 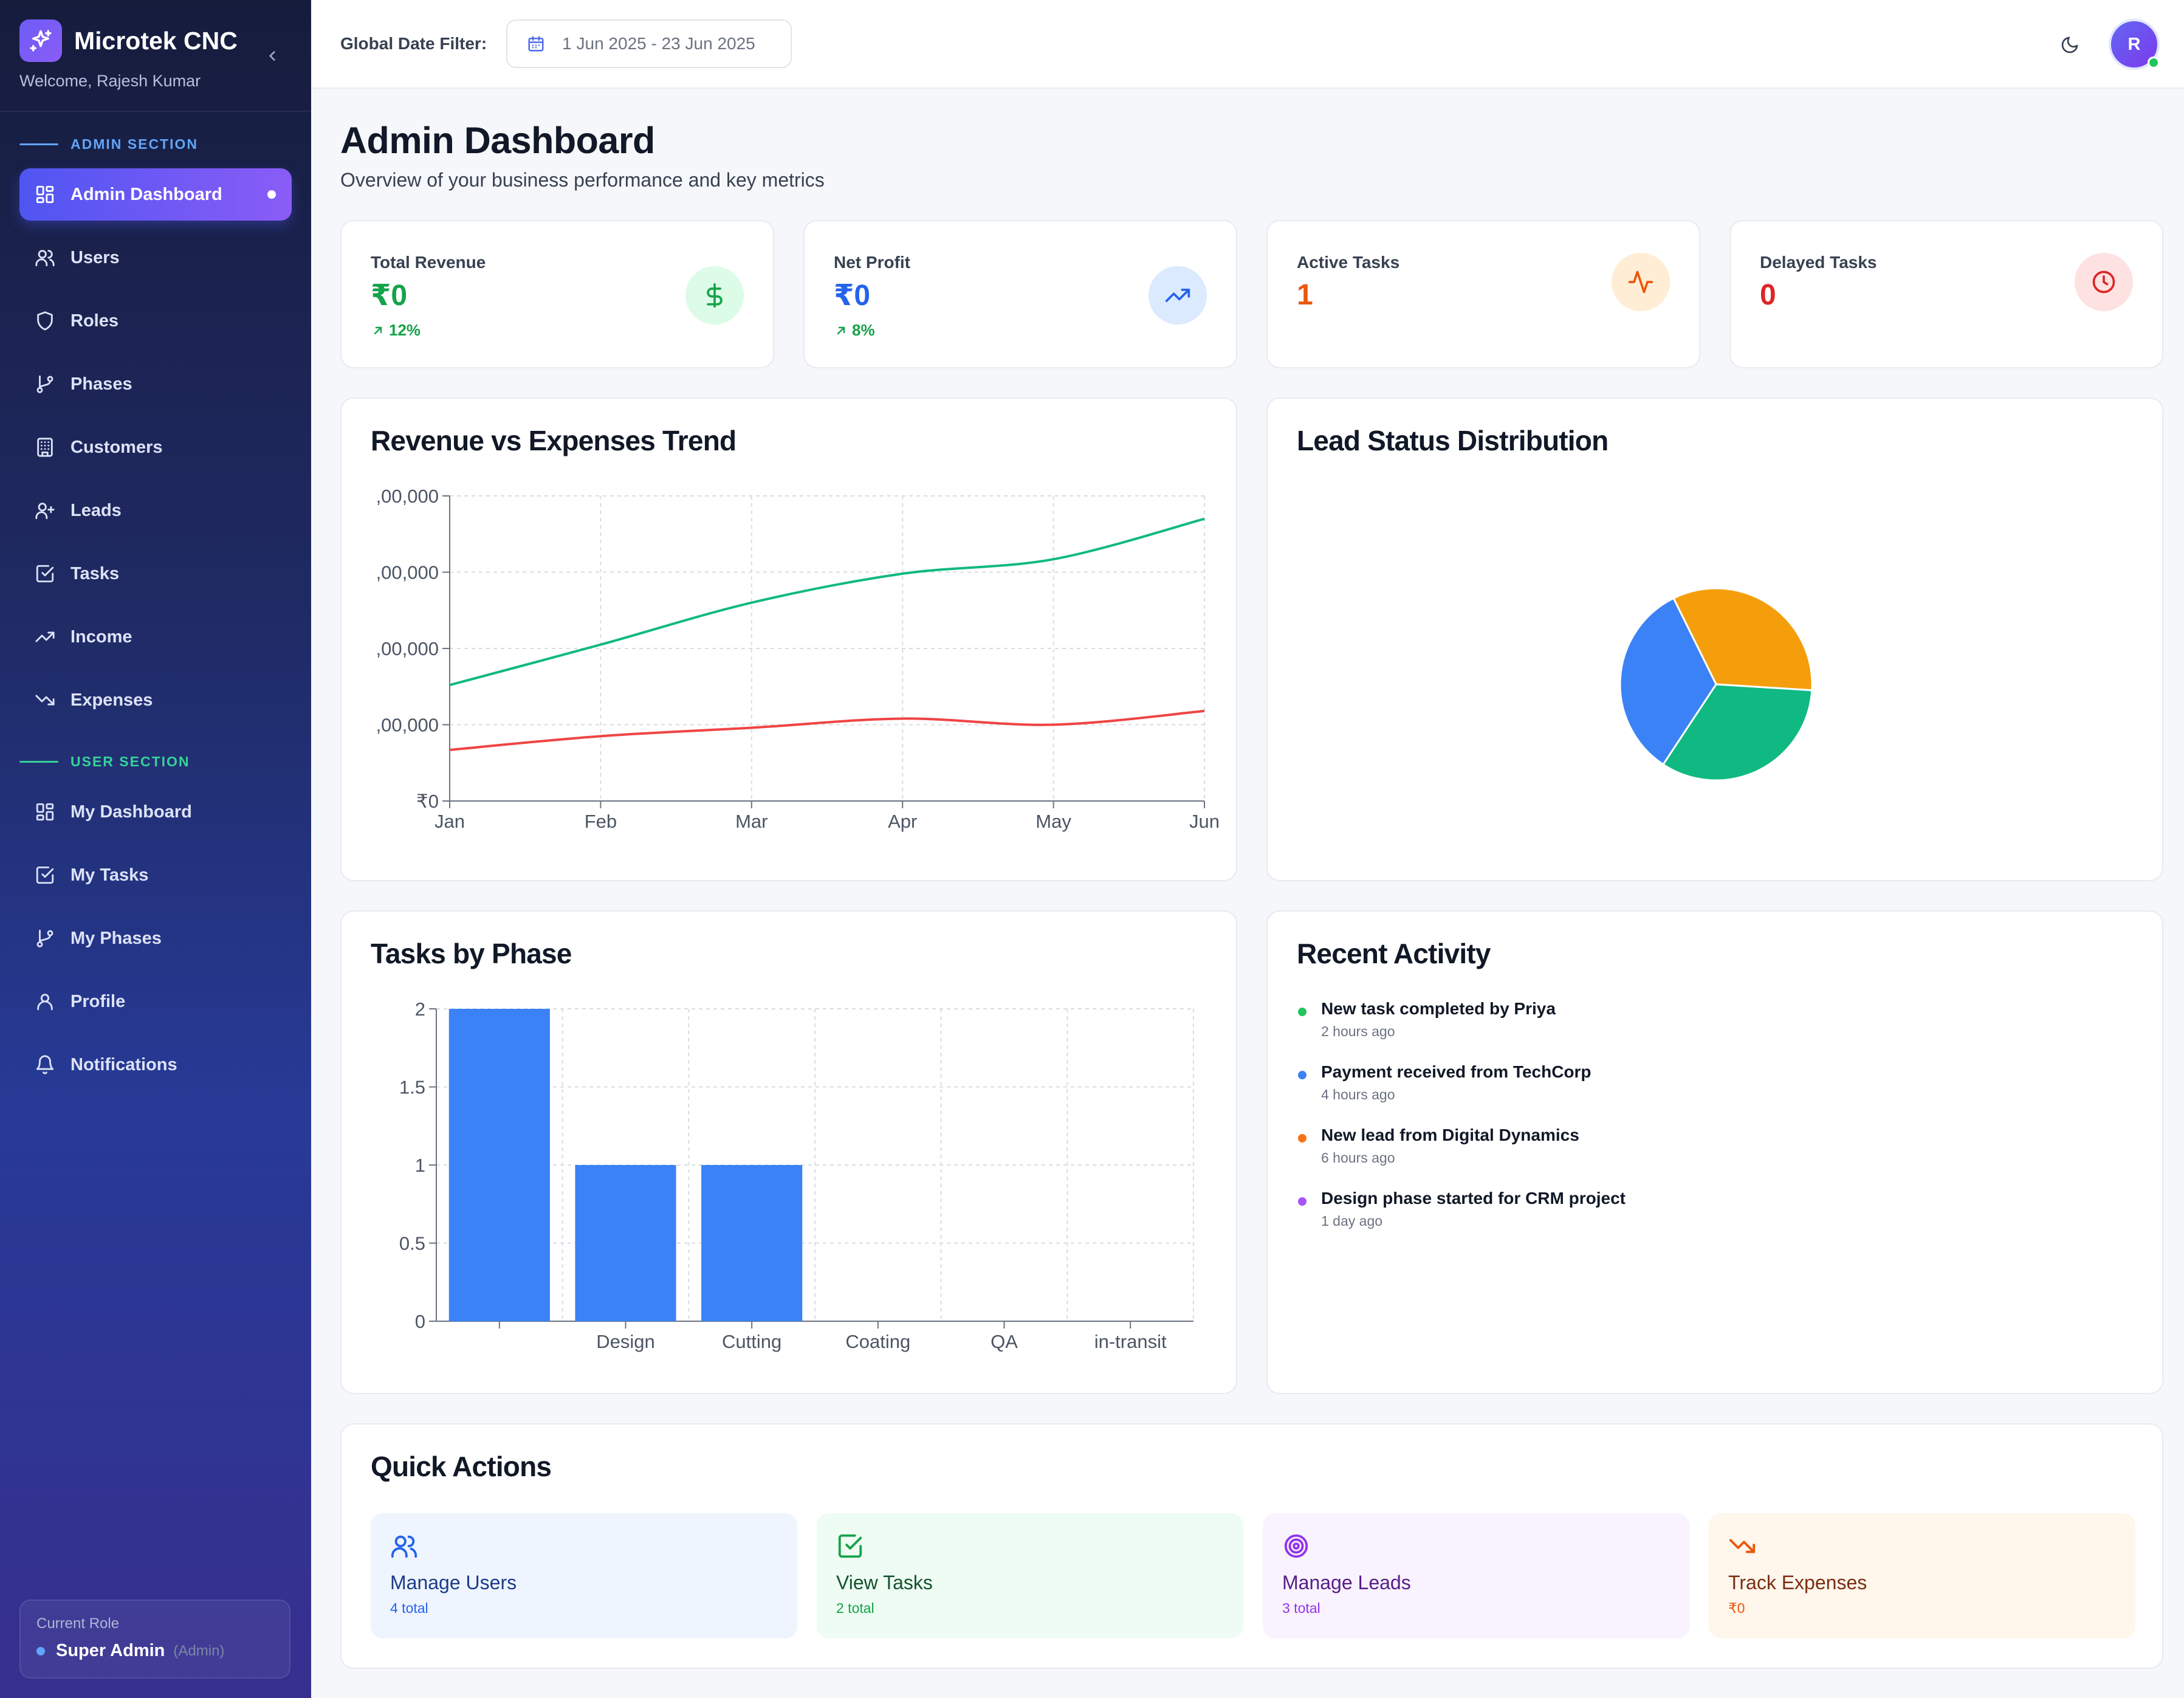 What do you see at coordinates (45, 1001) in the screenshot?
I see `user-icon` at bounding box center [45, 1001].